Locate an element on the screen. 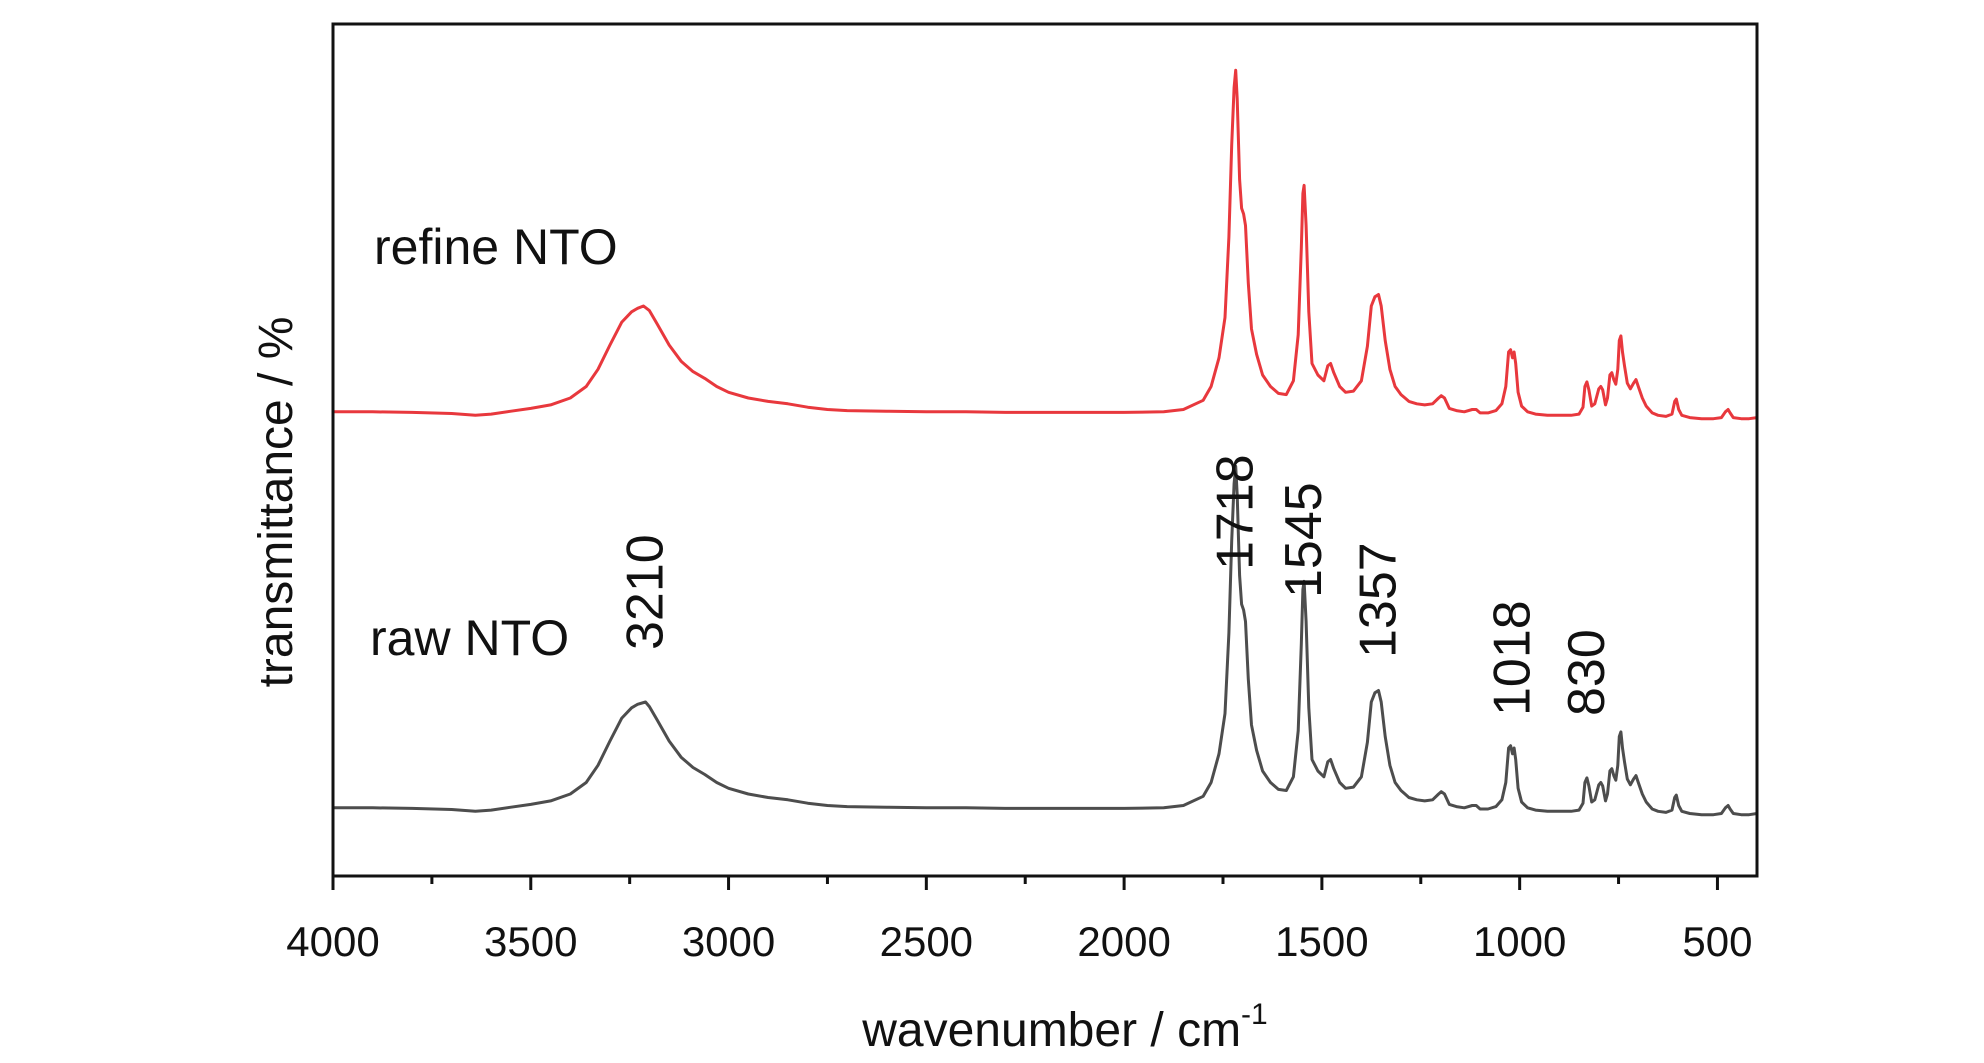 This screenshot has height=1063, width=1984. x-tick-label: 3000 is located at coordinates (728, 941).